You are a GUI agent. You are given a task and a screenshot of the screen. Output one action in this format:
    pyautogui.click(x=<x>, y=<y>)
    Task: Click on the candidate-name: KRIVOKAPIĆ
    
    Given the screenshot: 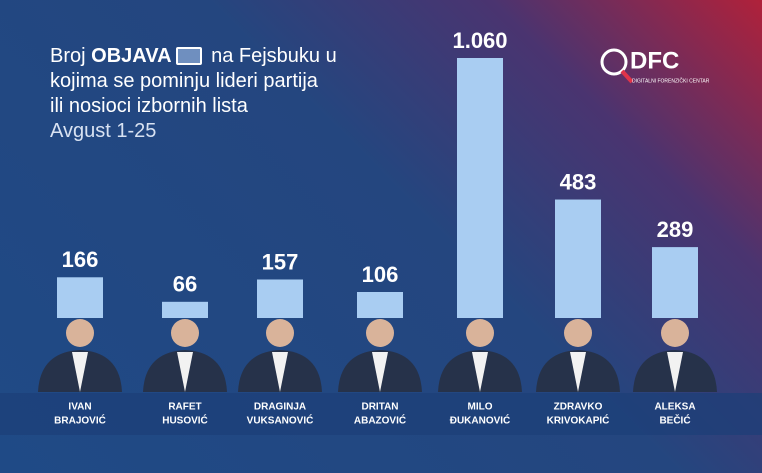 What is the action you would take?
    pyautogui.click(x=578, y=420)
    